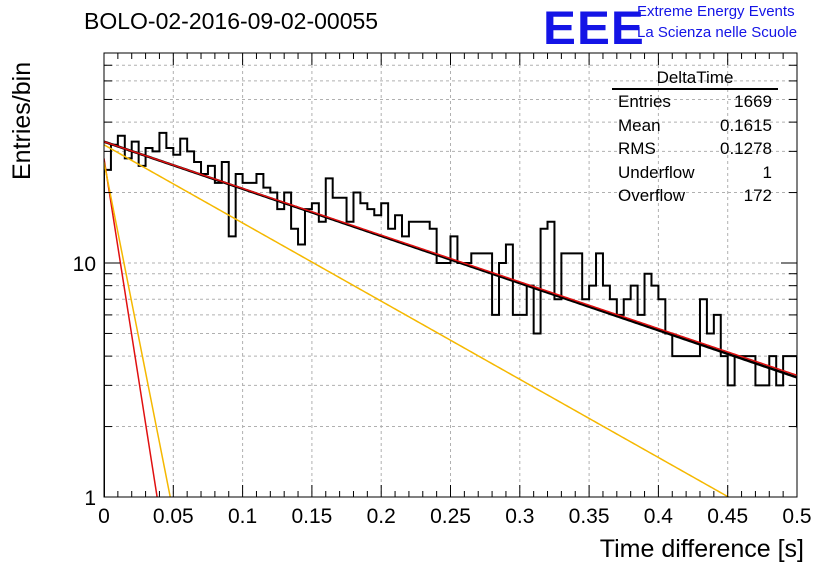  What do you see at coordinates (242, 516) in the screenshot?
I see `x-tick-label: 0.1` at bounding box center [242, 516].